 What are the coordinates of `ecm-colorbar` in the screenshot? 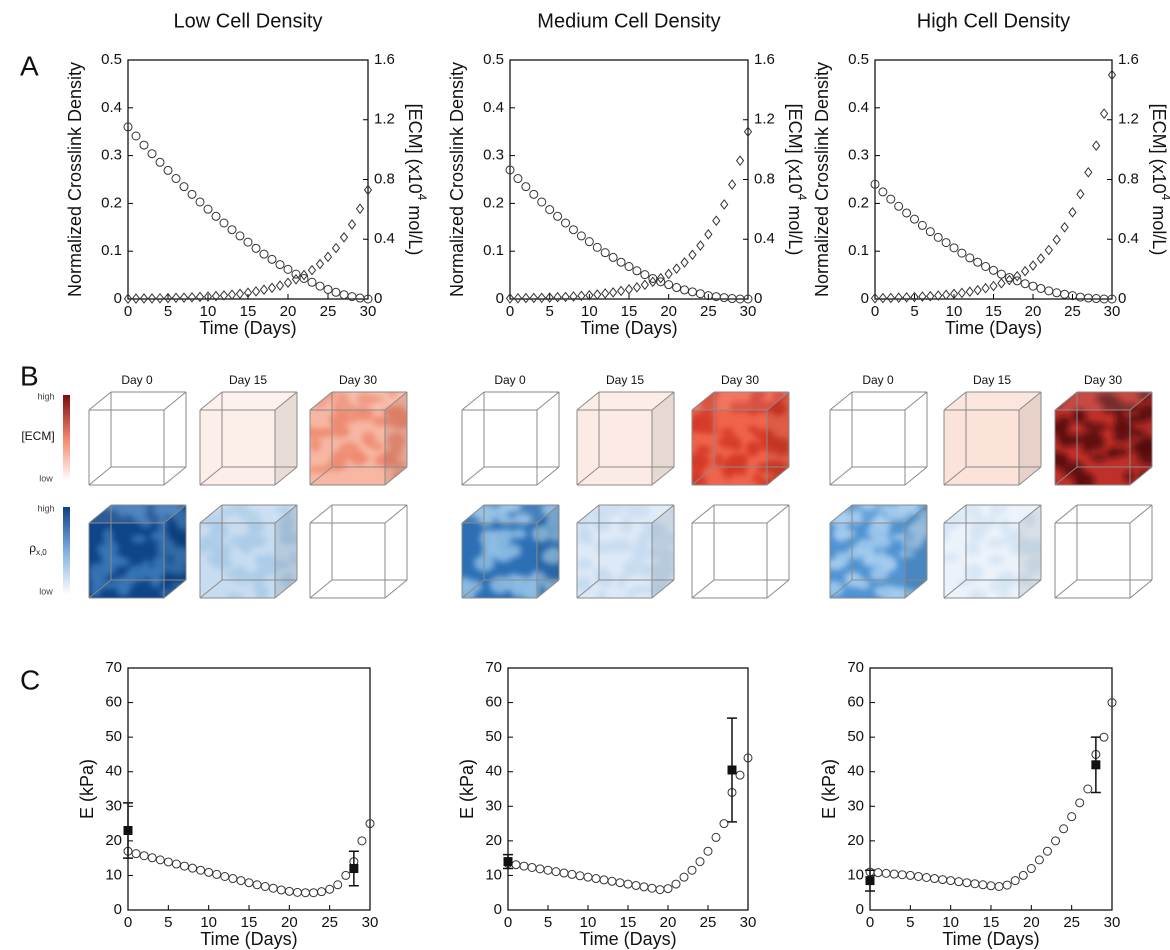 It's located at (66, 438).